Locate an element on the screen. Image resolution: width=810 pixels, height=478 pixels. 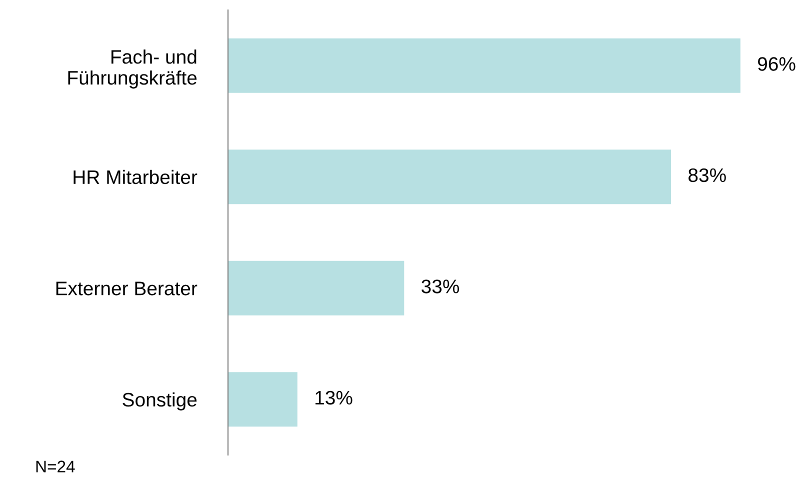
y-tick-label: Sonstige is located at coordinates (159, 401).